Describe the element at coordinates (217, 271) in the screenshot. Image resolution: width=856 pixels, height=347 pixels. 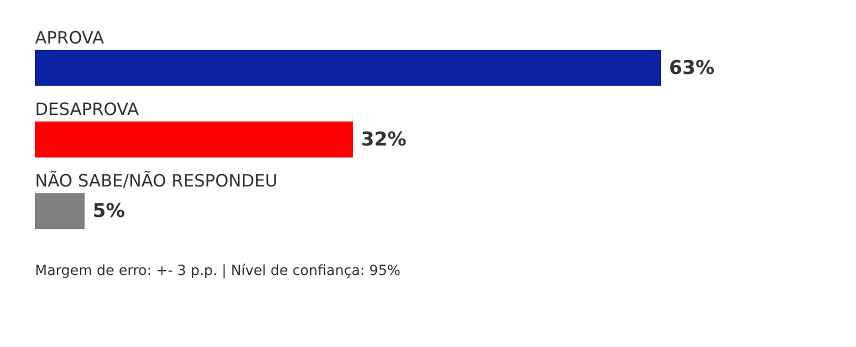
I see `text: Margem de erro: +- 3 p.p. | Nível de confiança: 95%` at that location.